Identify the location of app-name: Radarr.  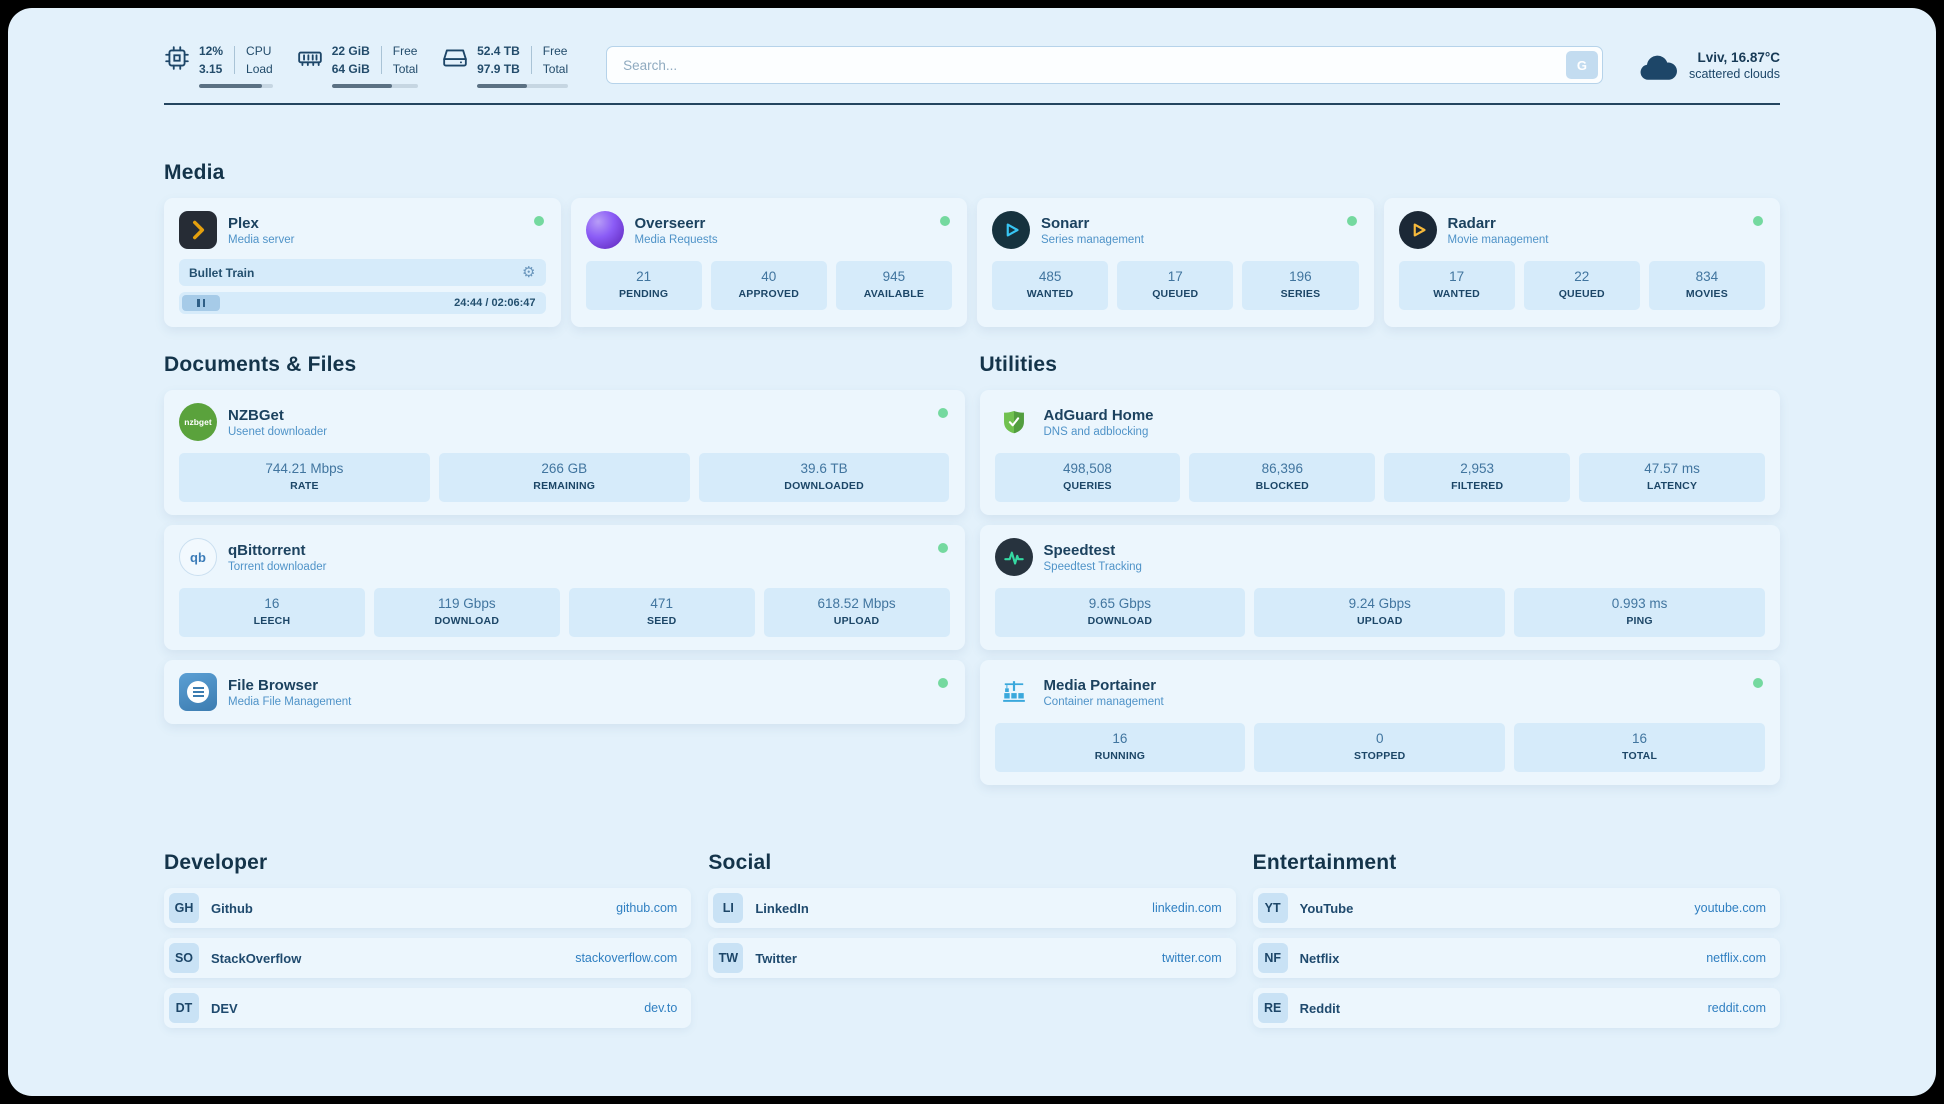
(1471, 223).